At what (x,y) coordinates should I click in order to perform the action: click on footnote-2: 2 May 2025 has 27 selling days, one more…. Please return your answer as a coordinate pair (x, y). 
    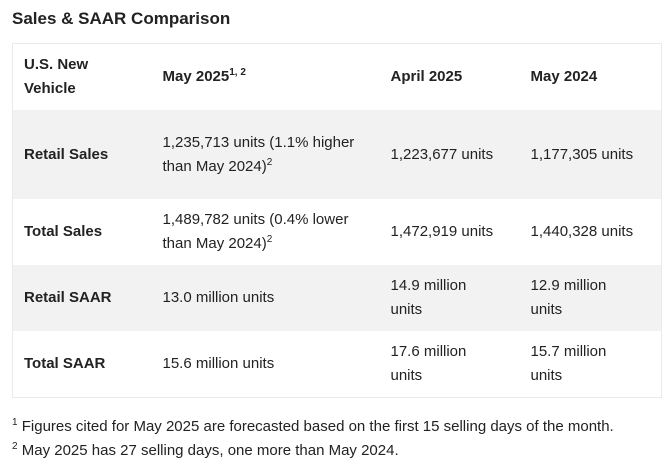
    Looking at the image, I should click on (205, 450).